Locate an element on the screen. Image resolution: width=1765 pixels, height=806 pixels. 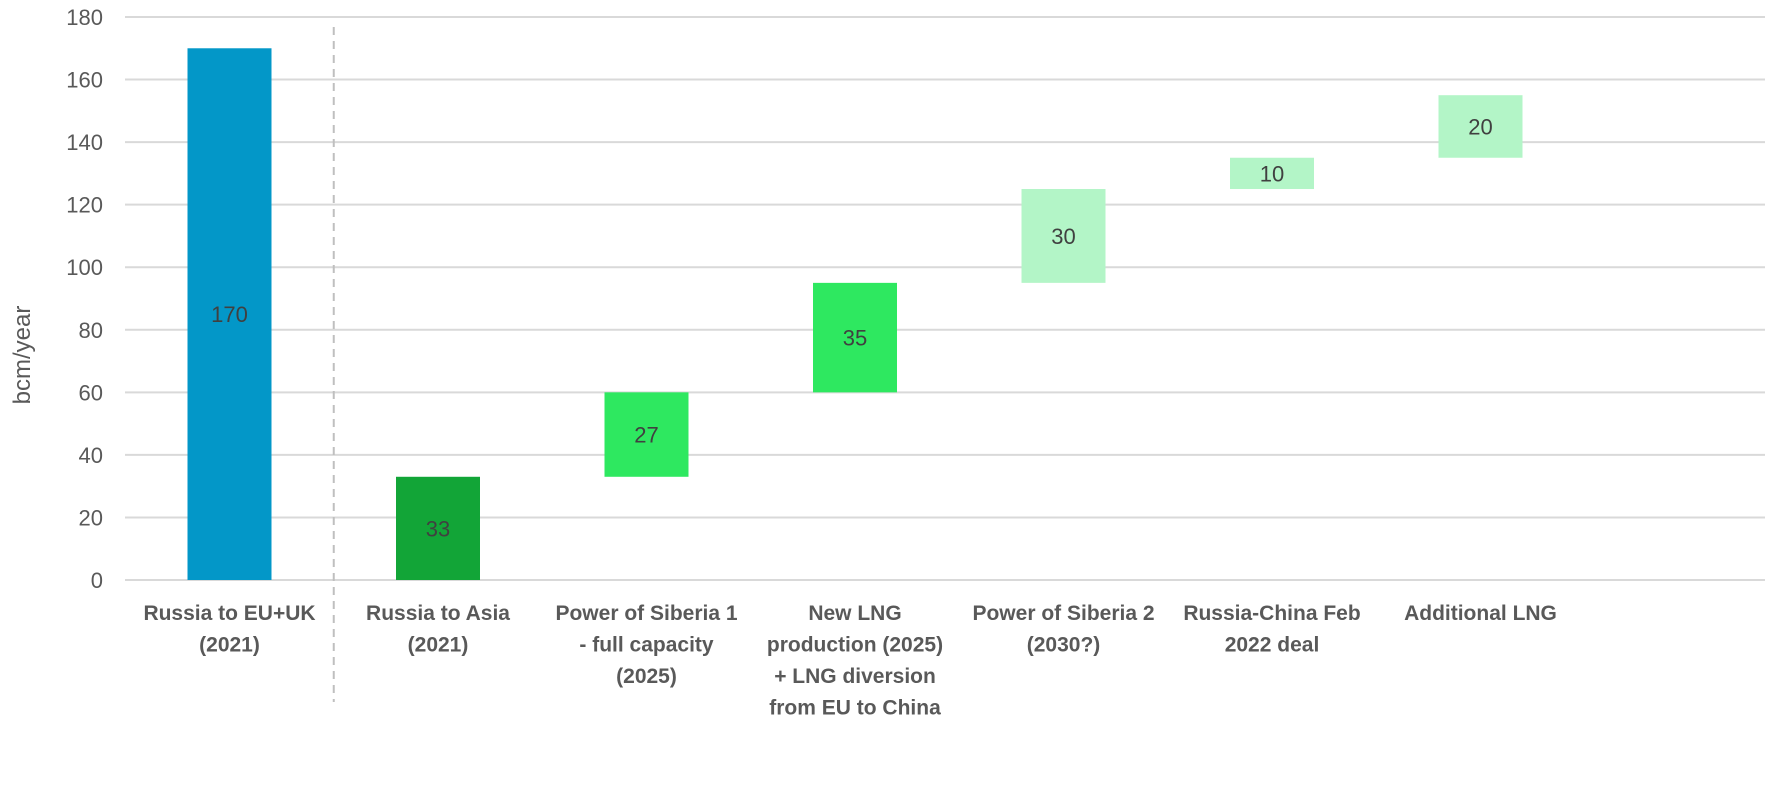
y-tick-label: 180 is located at coordinates (84, 17).